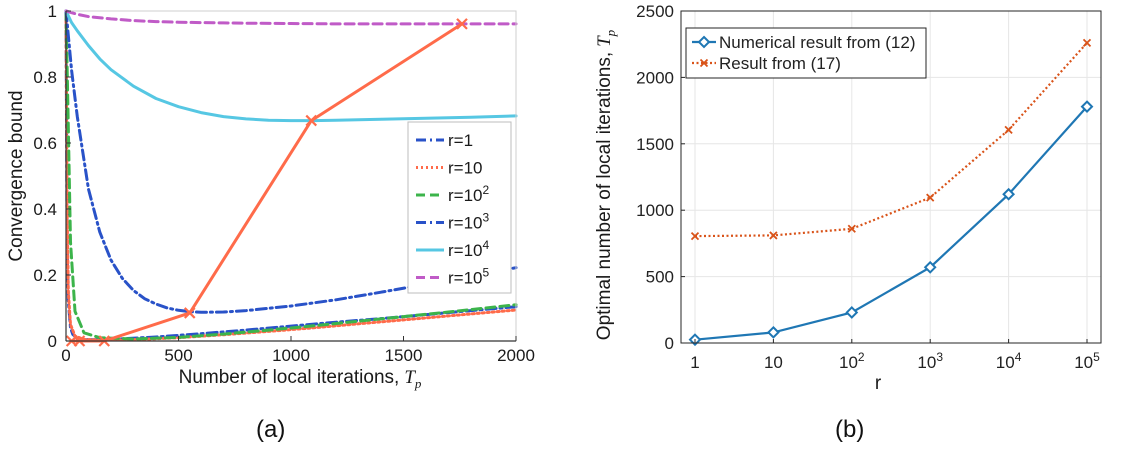 This screenshot has height=451, width=1121. Describe the element at coordinates (850, 429) in the screenshot. I see `caption-b: (b)` at that location.